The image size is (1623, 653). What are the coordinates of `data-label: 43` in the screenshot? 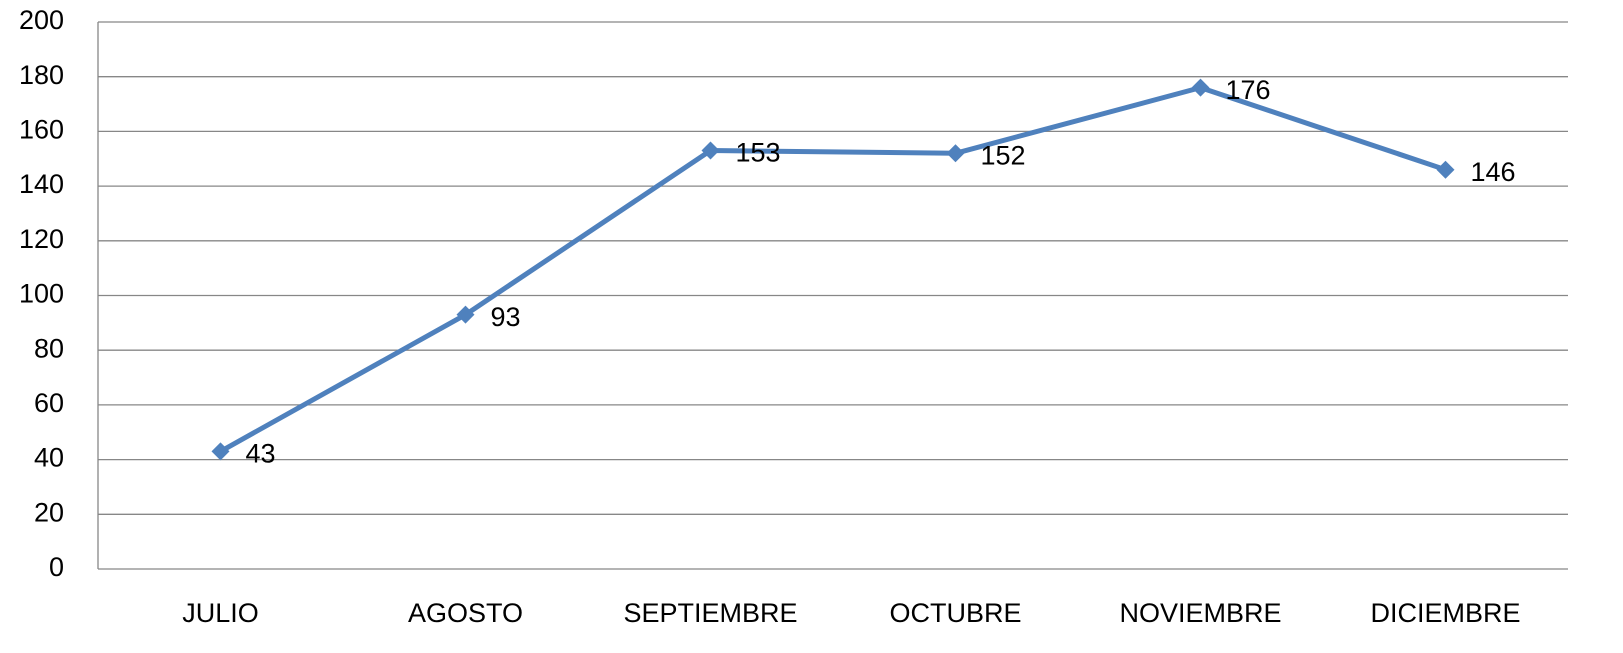 It's located at (261, 454).